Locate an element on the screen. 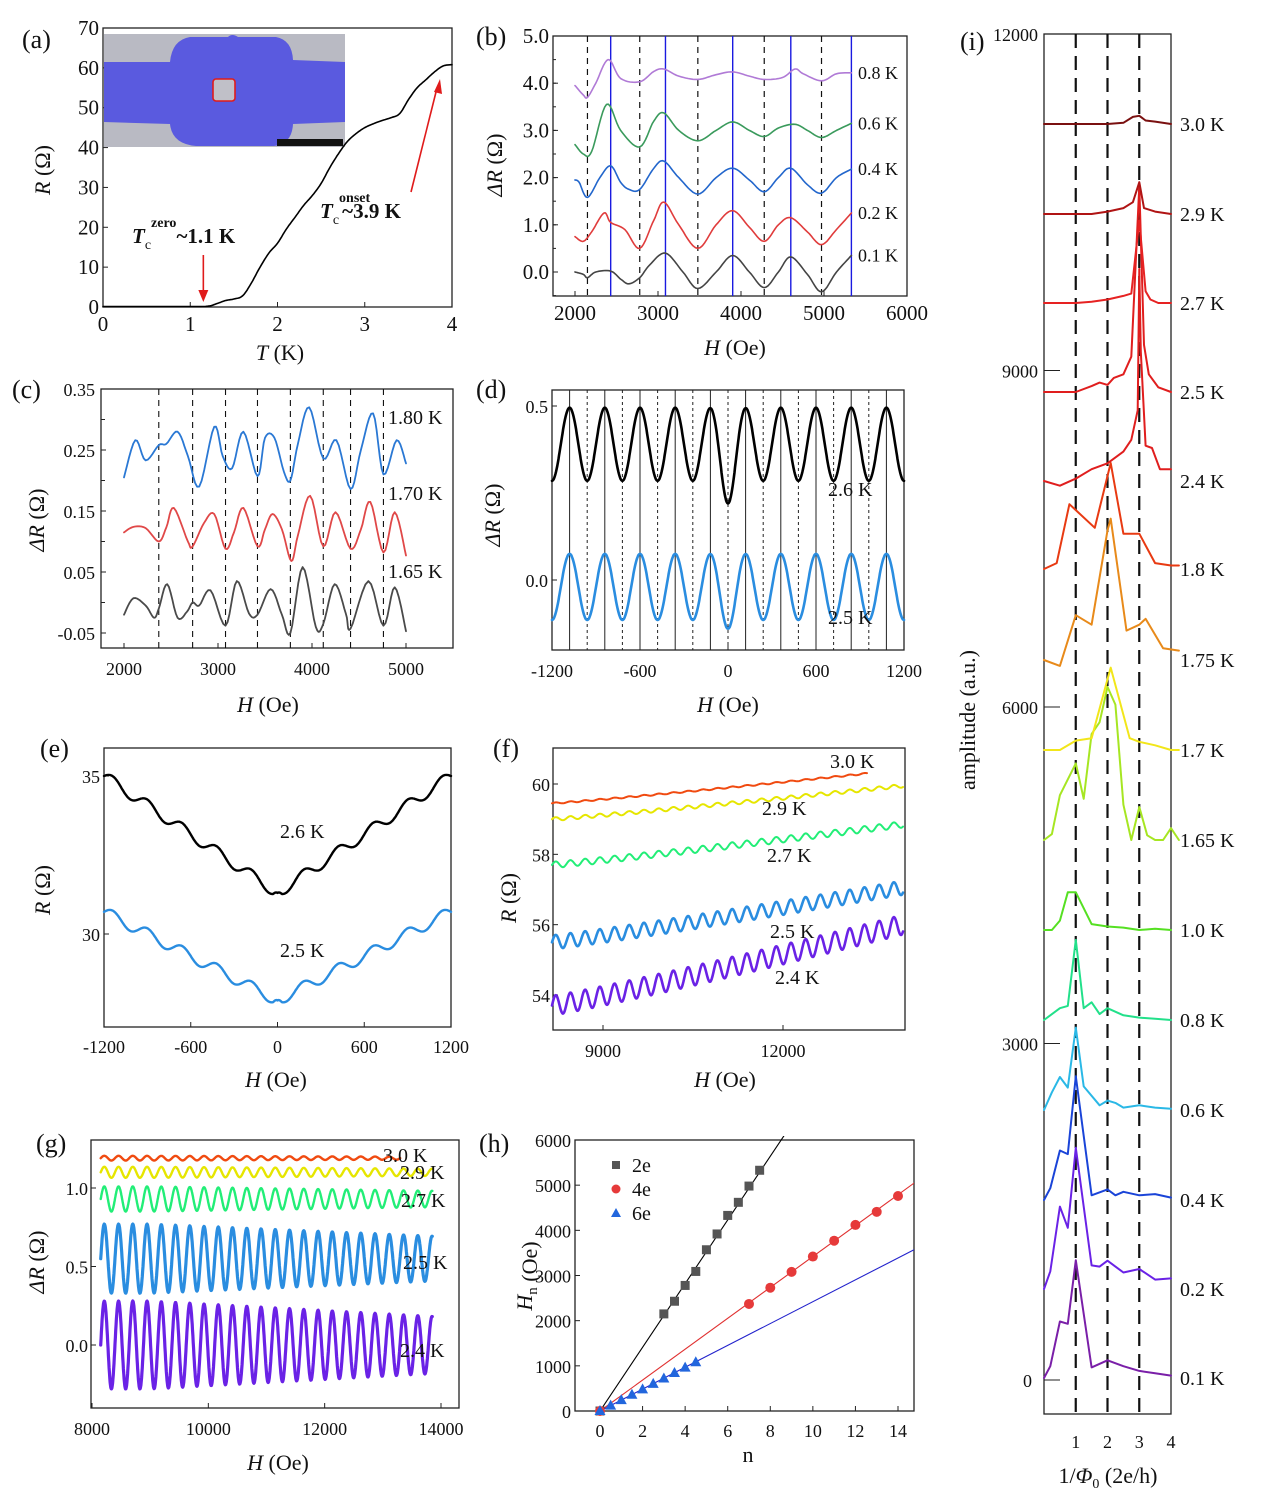 The image size is (1269, 1497). y-tick-label: 4.0 is located at coordinates (536, 83).